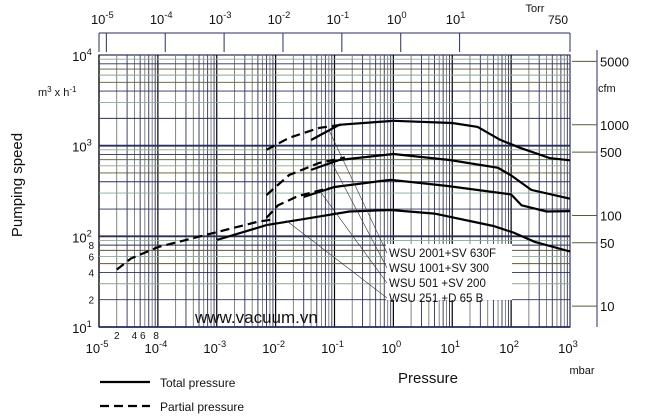 This screenshot has height=420, width=651. What do you see at coordinates (436, 299) in the screenshot?
I see `series-label: WSU 251 +D 65 B` at bounding box center [436, 299].